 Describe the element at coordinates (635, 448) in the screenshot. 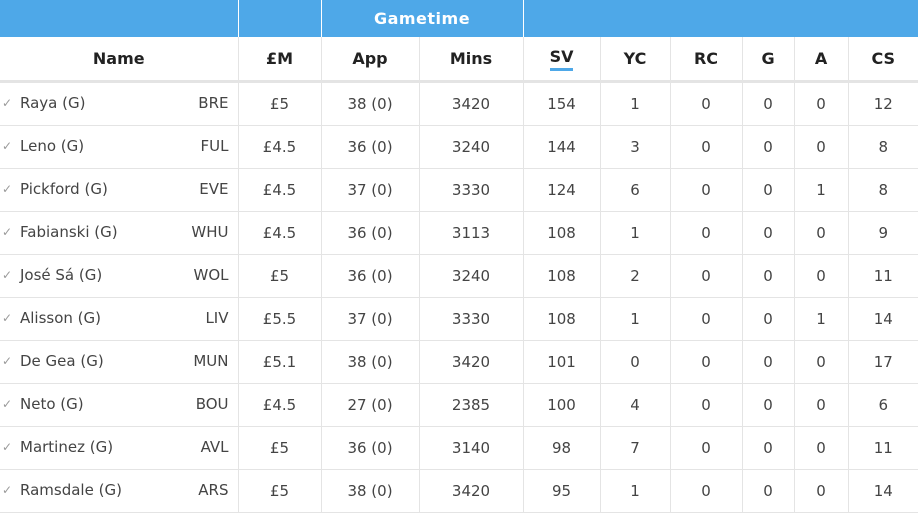

I see `stat-yc: 7` at that location.